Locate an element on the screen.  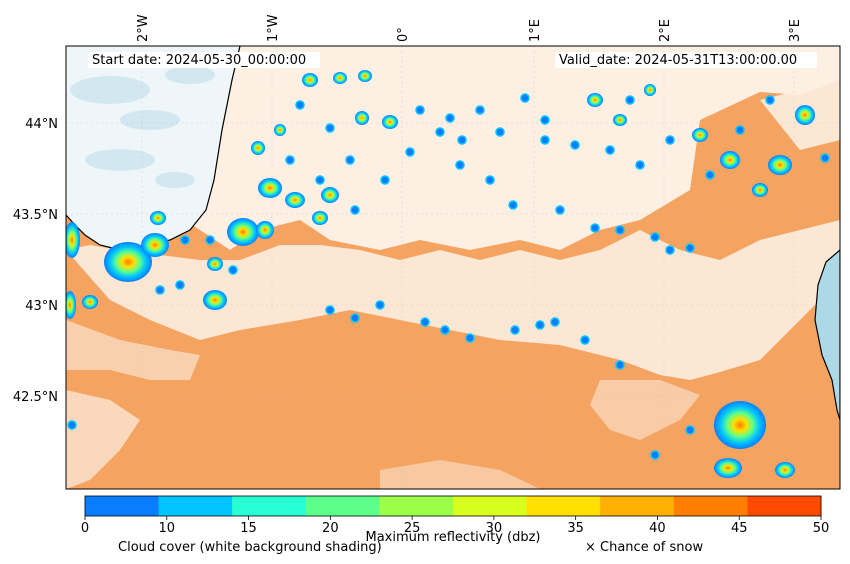
lat-label-43n: 43°N is located at coordinates (41, 306).